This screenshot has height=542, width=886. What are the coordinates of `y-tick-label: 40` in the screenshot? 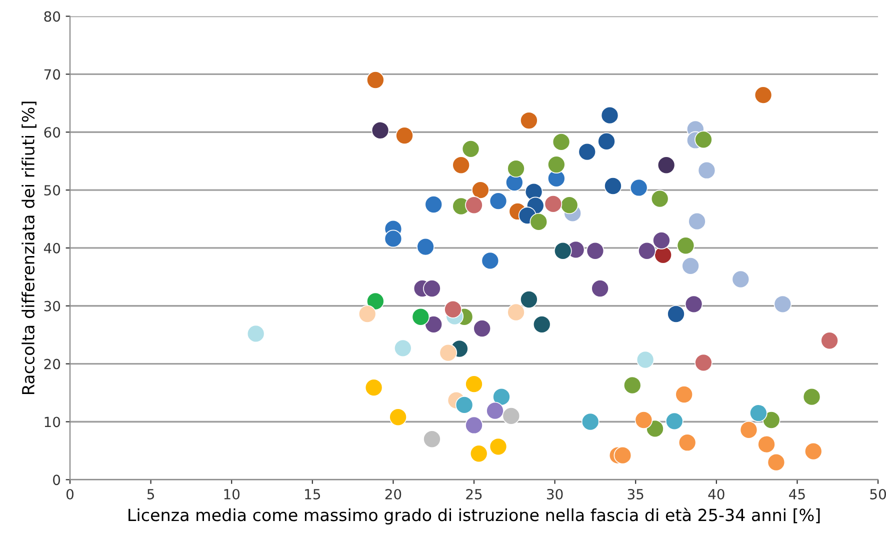 It's located at (52, 248).